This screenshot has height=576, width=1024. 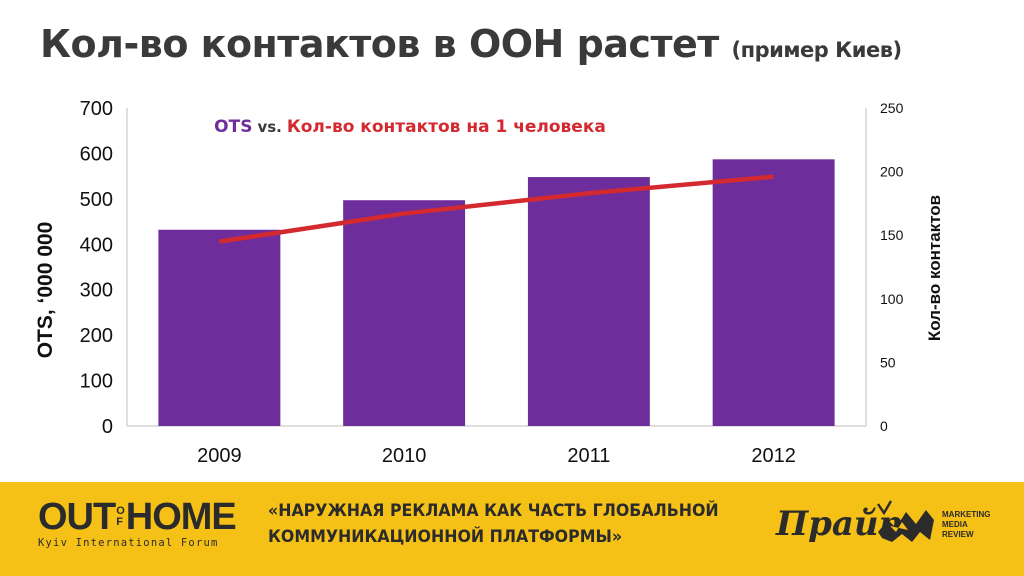 I want to click on y2-tick-label-150: 150, so click(x=892, y=235).